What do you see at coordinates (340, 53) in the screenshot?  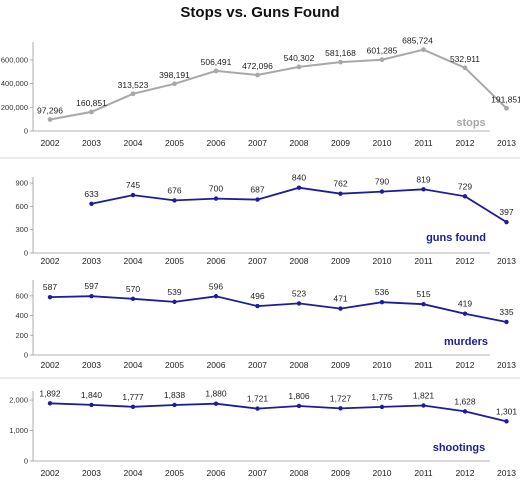 I see `data-label: 581,168` at bounding box center [340, 53].